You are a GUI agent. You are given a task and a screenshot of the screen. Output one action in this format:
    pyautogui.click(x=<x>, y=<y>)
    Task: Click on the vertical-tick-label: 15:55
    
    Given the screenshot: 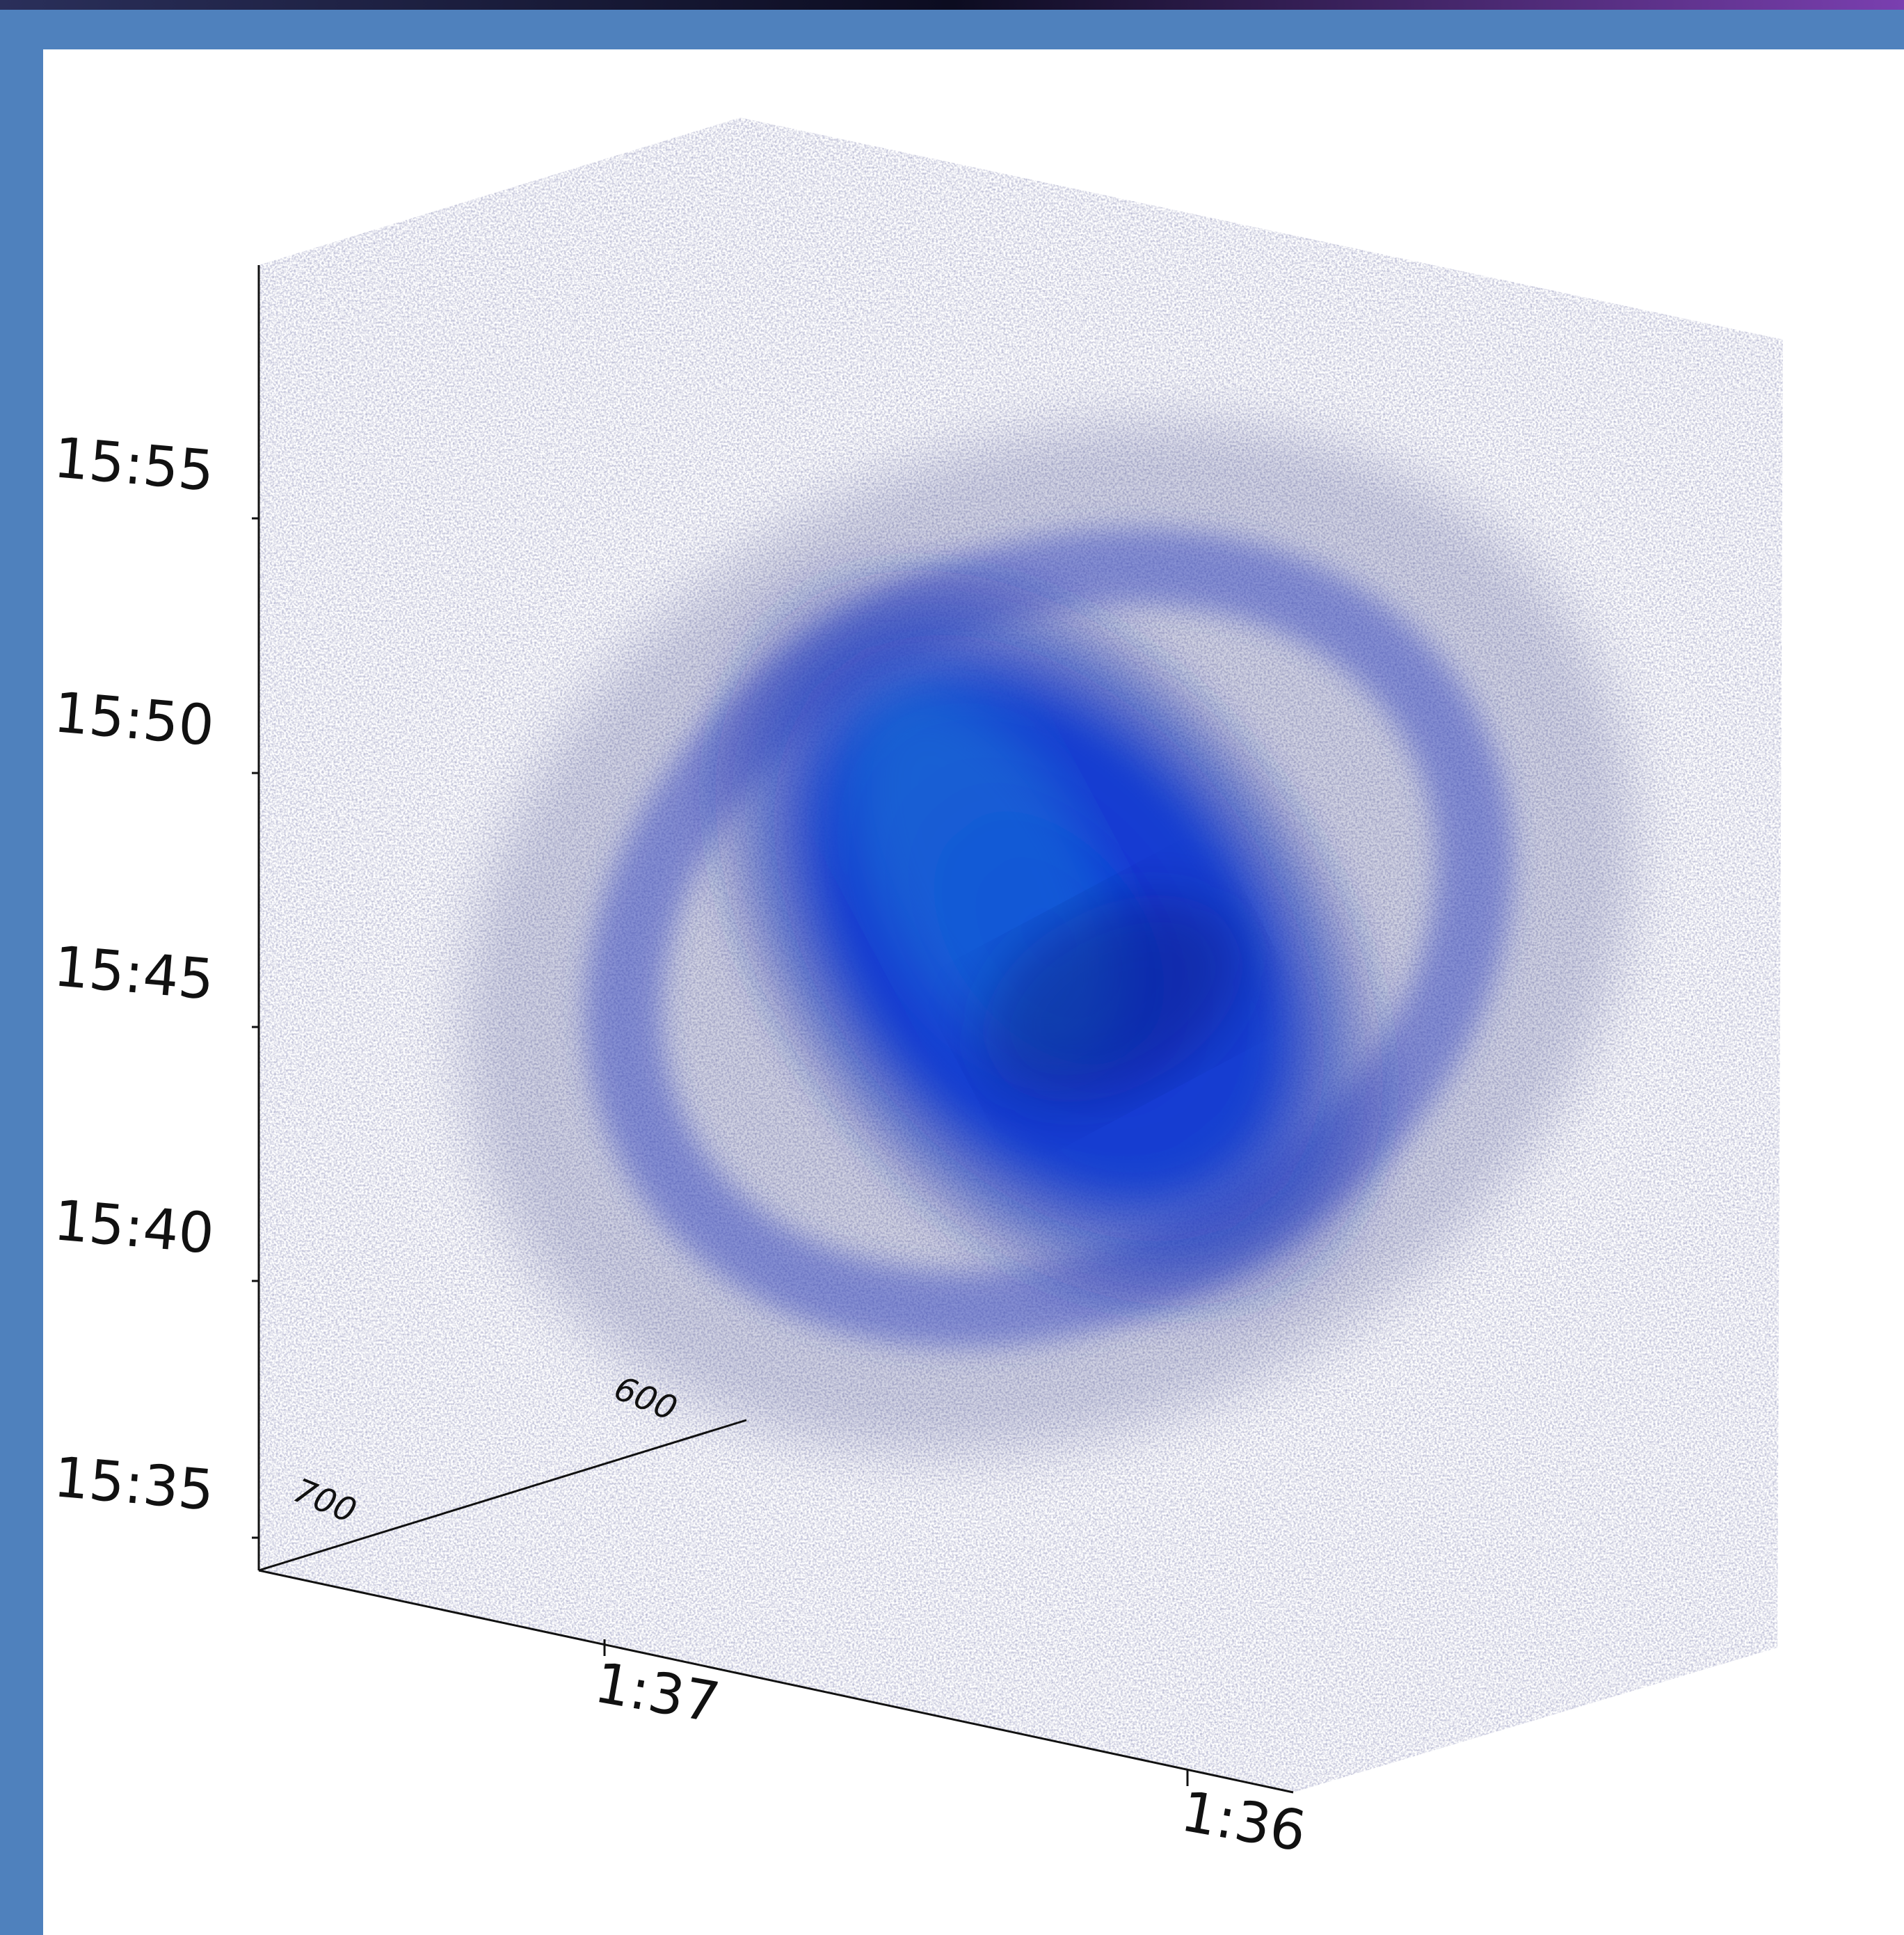 What is the action you would take?
    pyautogui.click(x=134, y=464)
    